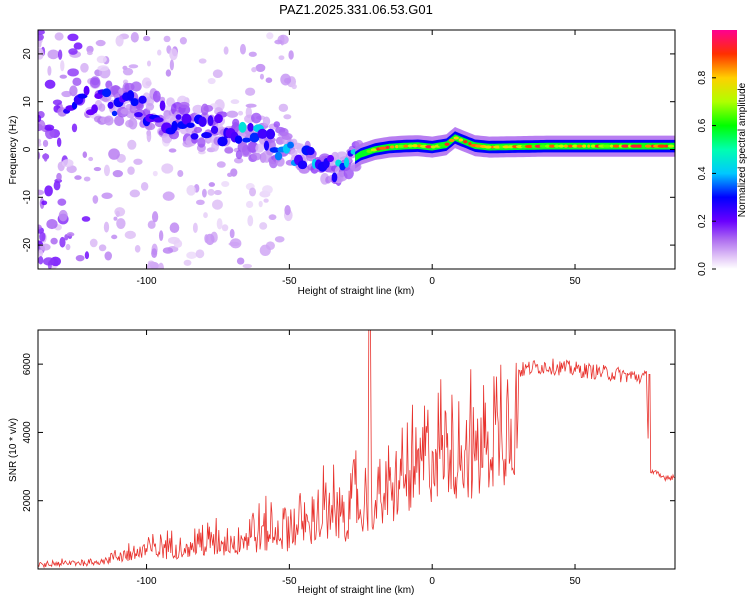 The image size is (750, 600). What do you see at coordinates (432, 581) in the screenshot?
I see `snr-x-tick-label: 0` at bounding box center [432, 581].